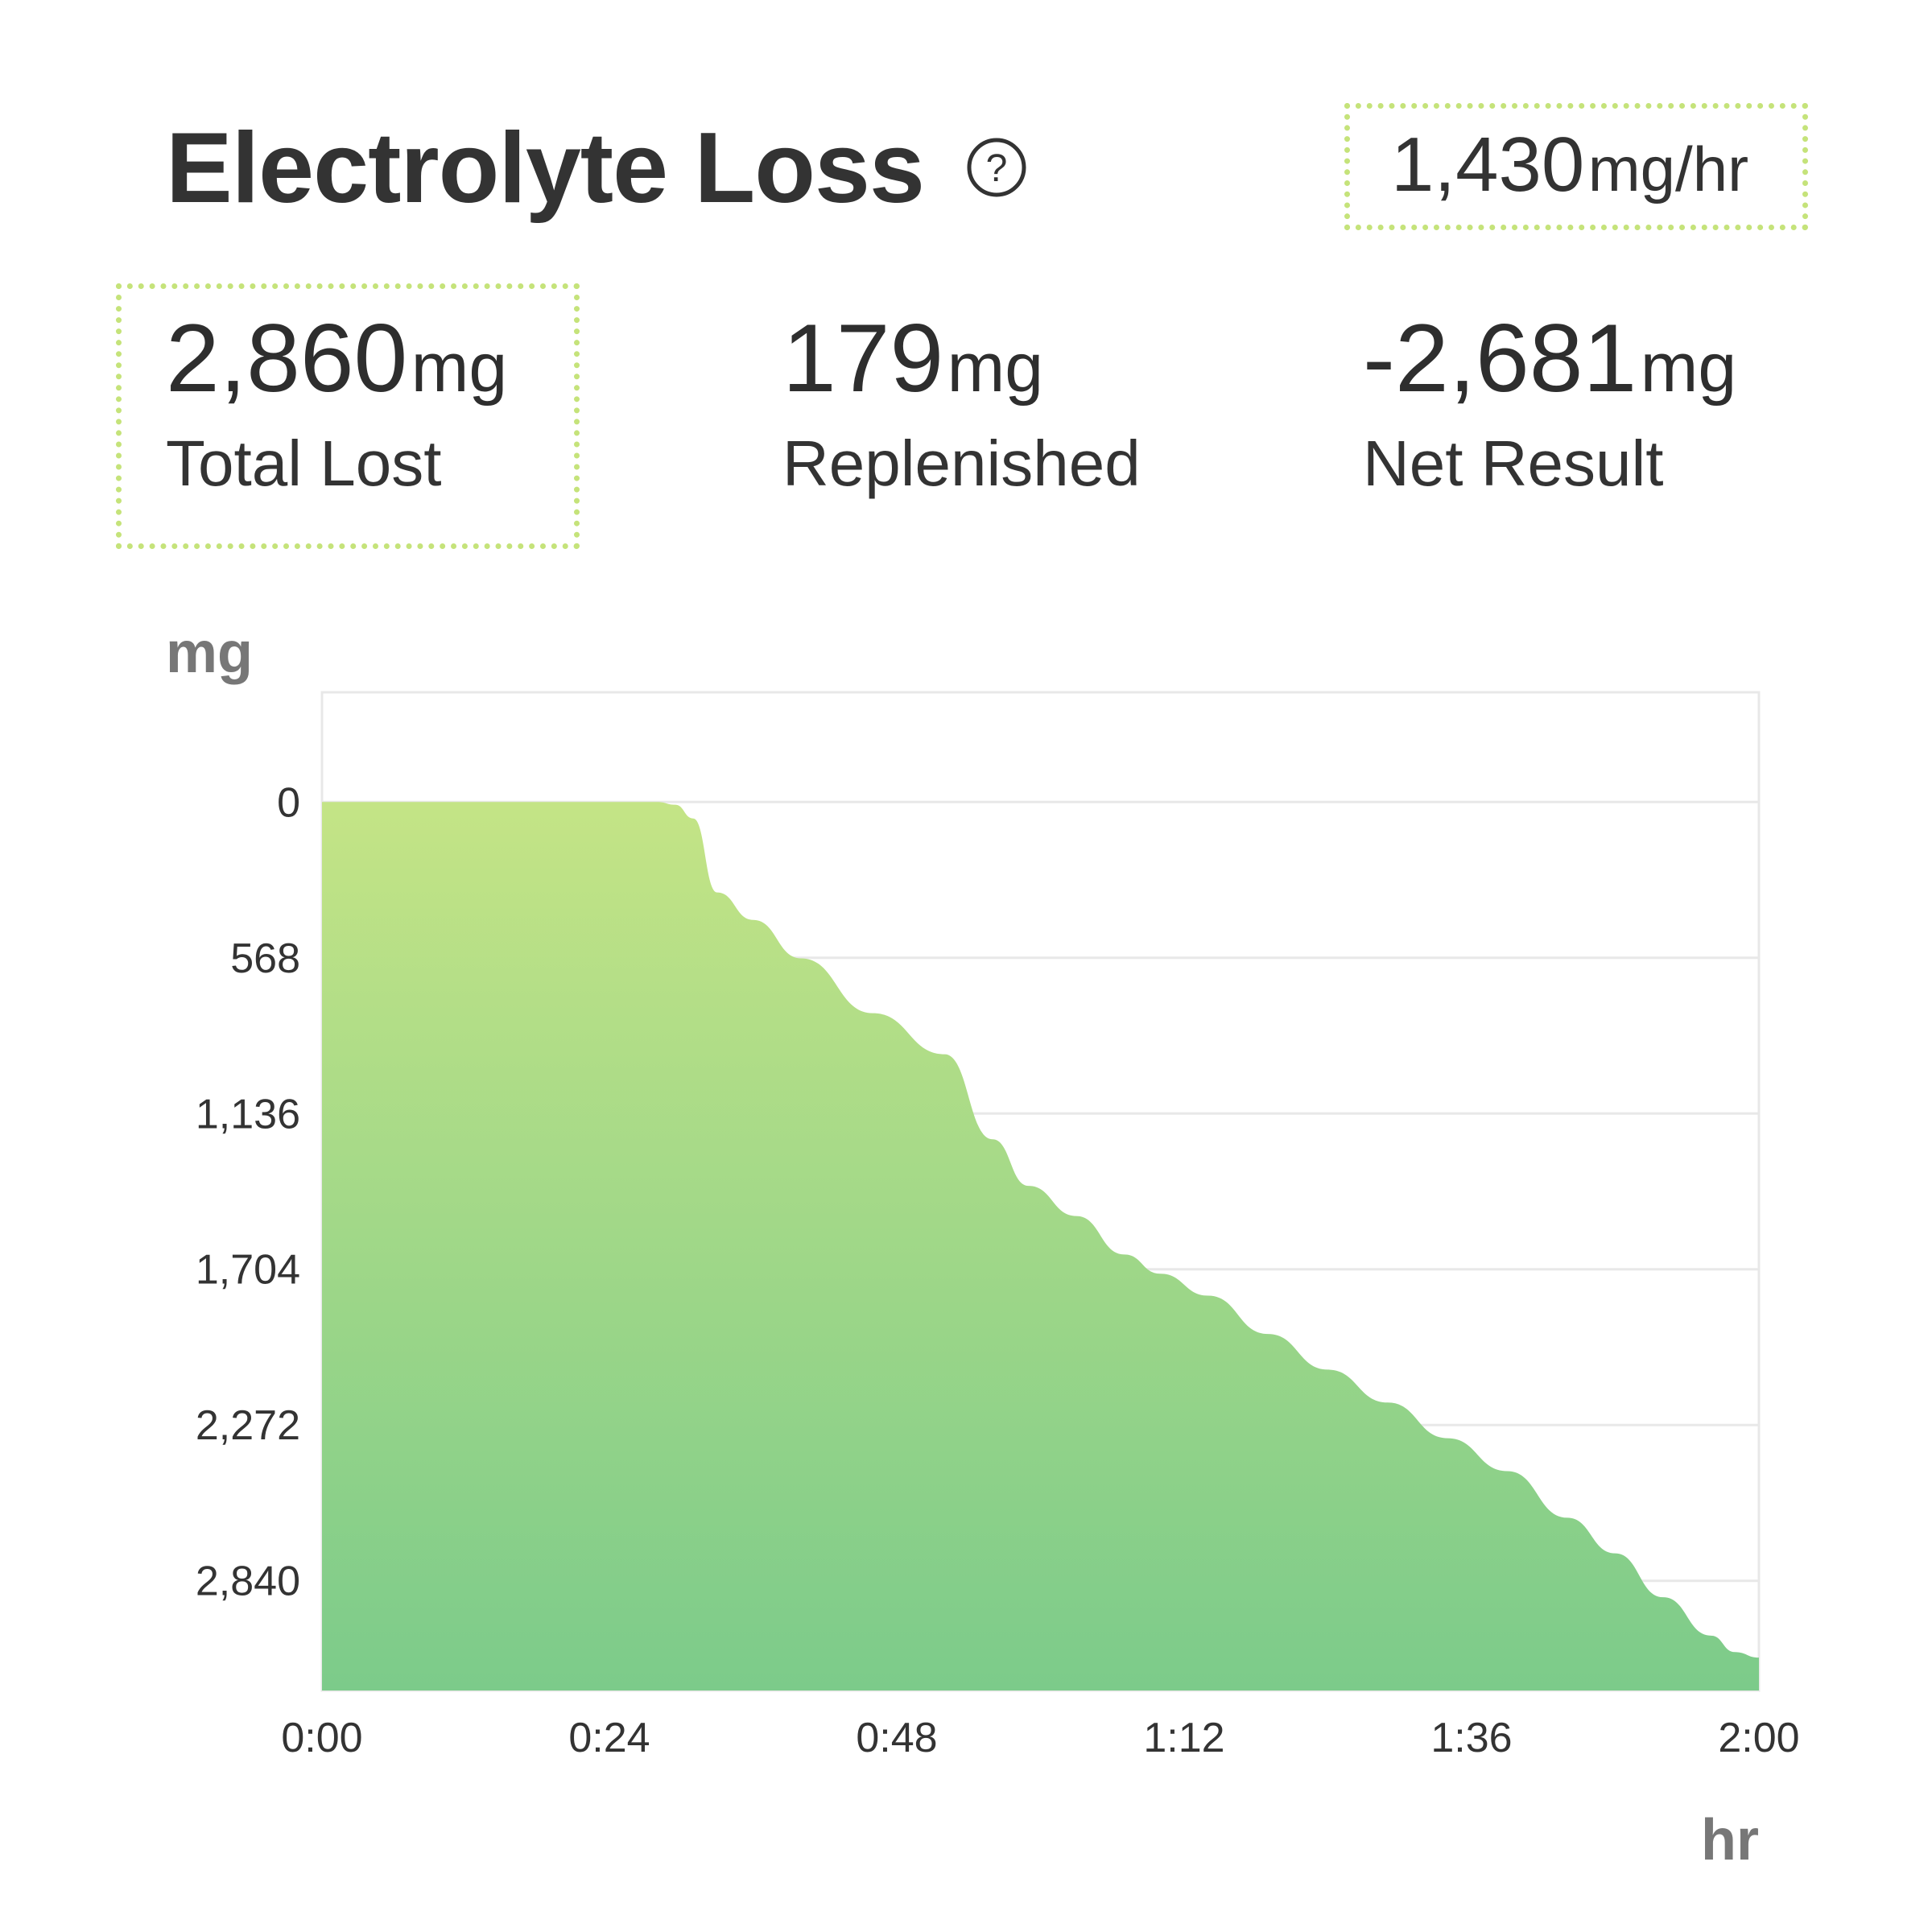  Describe the element at coordinates (209, 653) in the screenshot. I see `y-axis-unit-label: mg` at that location.